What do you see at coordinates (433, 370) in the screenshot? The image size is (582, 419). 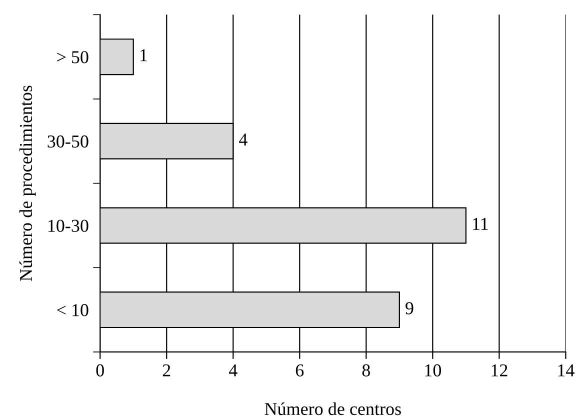 I see `x-tick-label: 10` at bounding box center [433, 370].